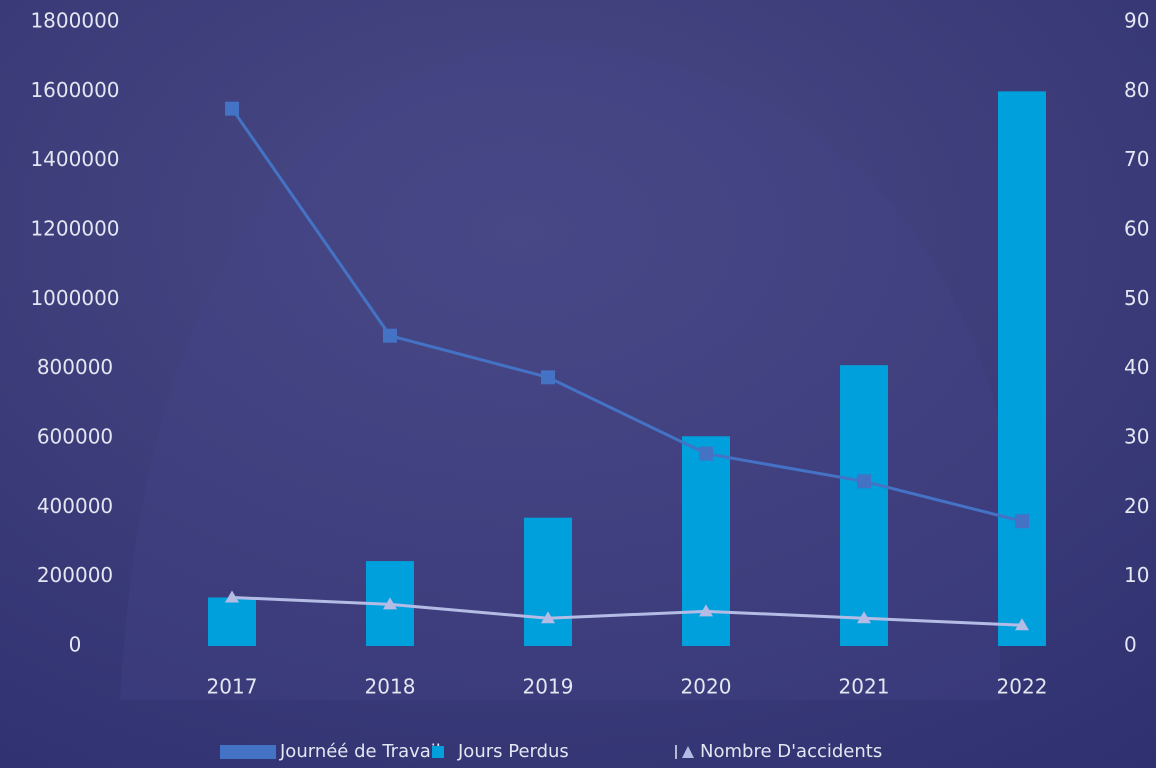  I want to click on y2-tick-label: 20, so click(1136, 506).